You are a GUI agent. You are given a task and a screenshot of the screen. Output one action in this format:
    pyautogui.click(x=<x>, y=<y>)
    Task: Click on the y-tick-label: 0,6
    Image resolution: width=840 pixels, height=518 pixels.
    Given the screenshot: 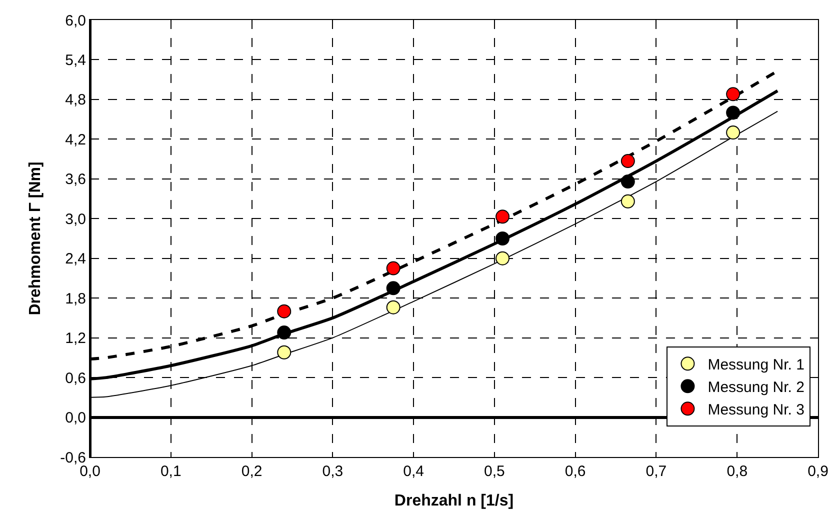 What is the action you would take?
    pyautogui.click(x=75, y=378)
    